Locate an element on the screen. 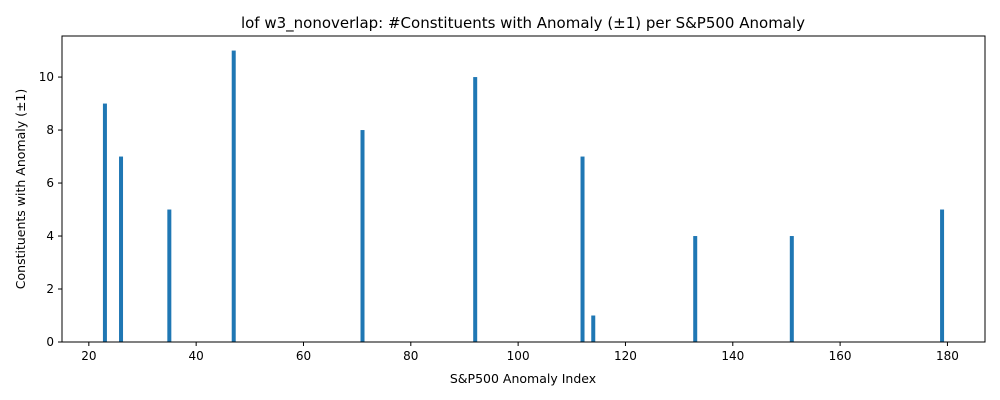 The height and width of the screenshot is (400, 1000). y-axis-ticks: 0 2 4 6 8 10 is located at coordinates (50, 209).